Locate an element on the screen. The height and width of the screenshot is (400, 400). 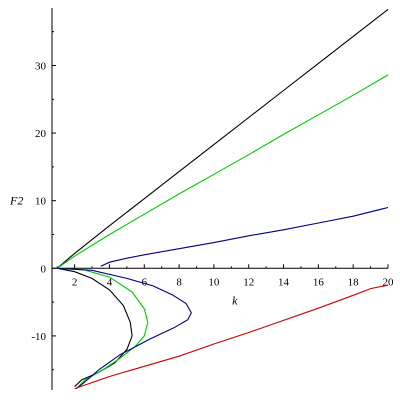
x-tick-label: 16 is located at coordinates (319, 282).